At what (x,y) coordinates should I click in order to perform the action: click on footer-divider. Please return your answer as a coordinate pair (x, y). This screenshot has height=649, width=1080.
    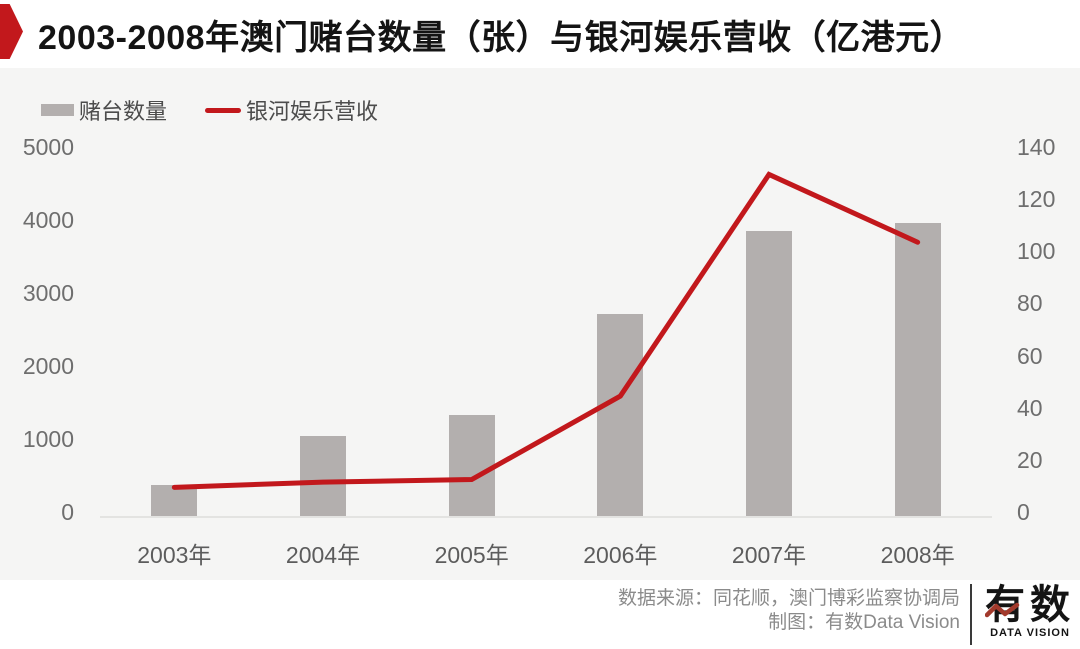
    Looking at the image, I should click on (971, 614).